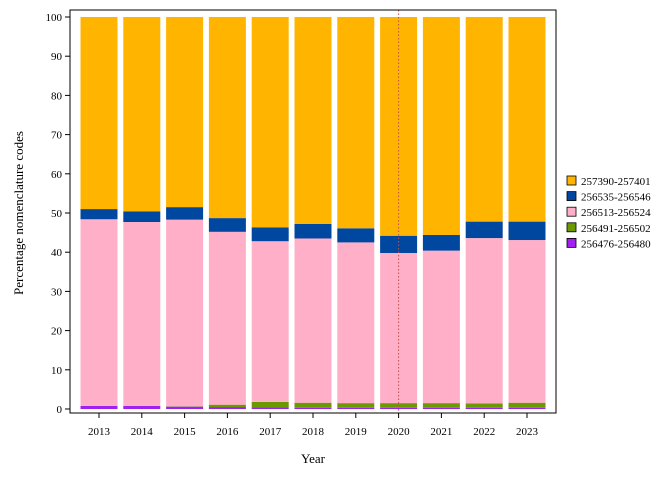 This screenshot has height=480, width=672. What do you see at coordinates (484, 432) in the screenshot?
I see `x-tick-label-2022: 2022` at bounding box center [484, 432].